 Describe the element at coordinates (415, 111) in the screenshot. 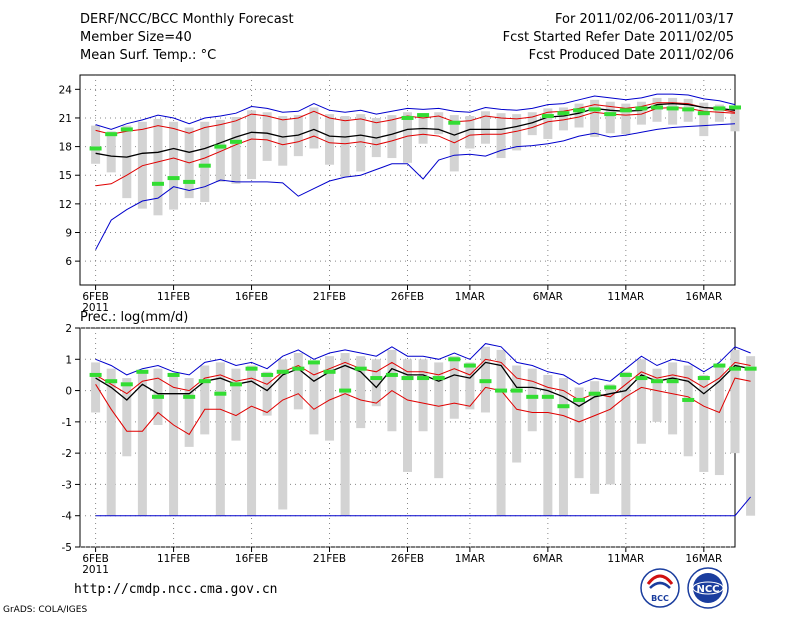

I see `temp-max-line` at that location.